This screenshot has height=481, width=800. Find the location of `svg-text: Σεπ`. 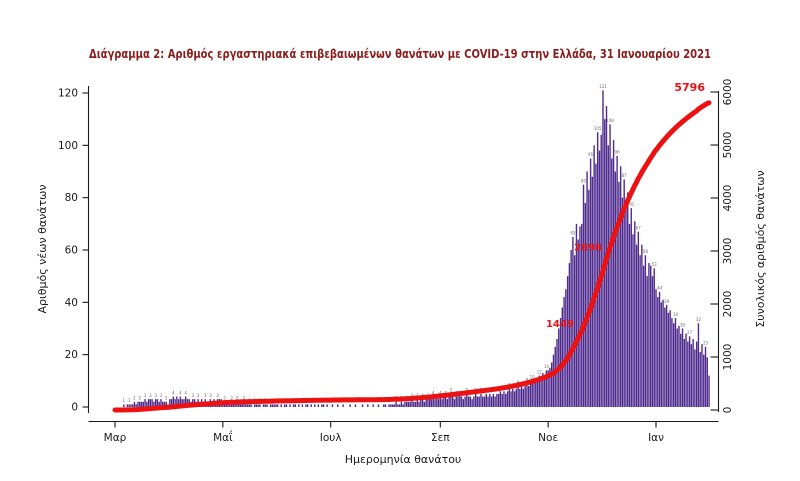

svg-text: Σεπ is located at coordinates (440, 438).